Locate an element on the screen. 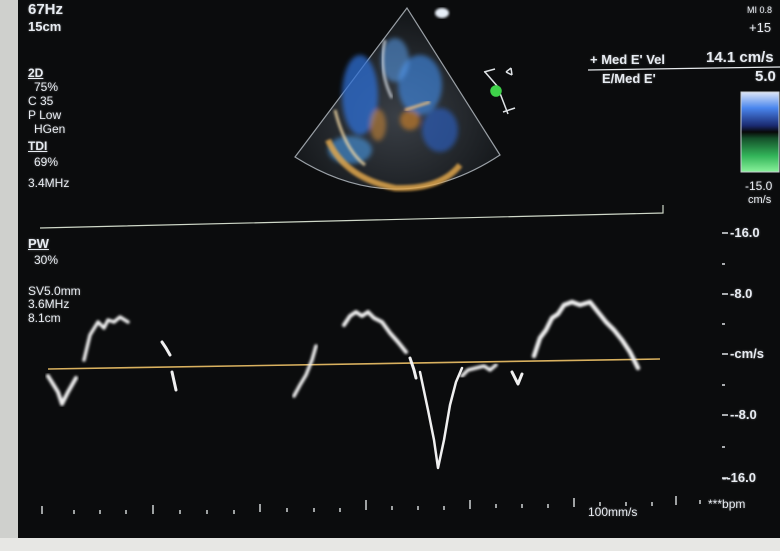  pw-gain: 30% is located at coordinates (46, 260).